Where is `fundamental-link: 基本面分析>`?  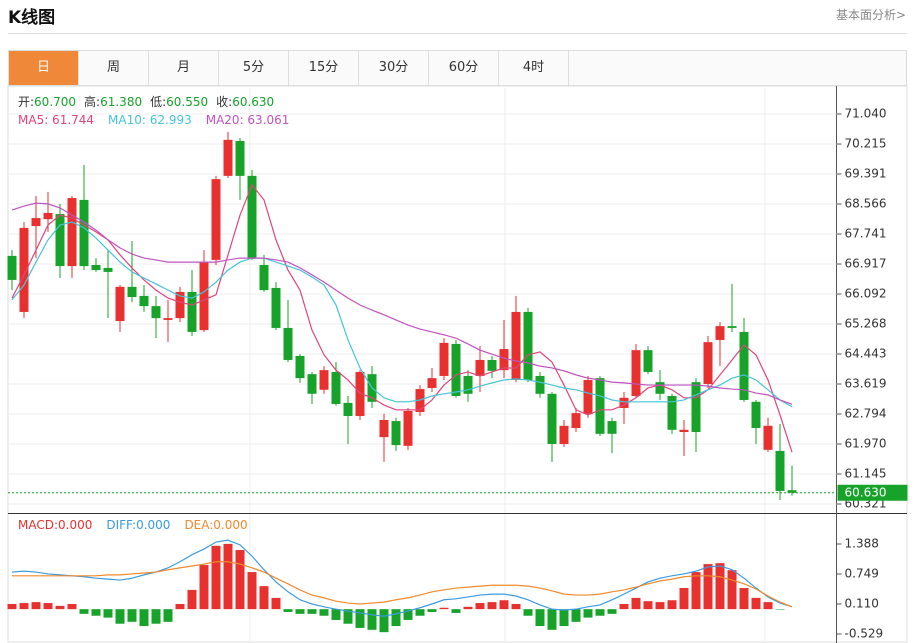
fundamental-link: 基本面分析> is located at coordinates (870, 15).